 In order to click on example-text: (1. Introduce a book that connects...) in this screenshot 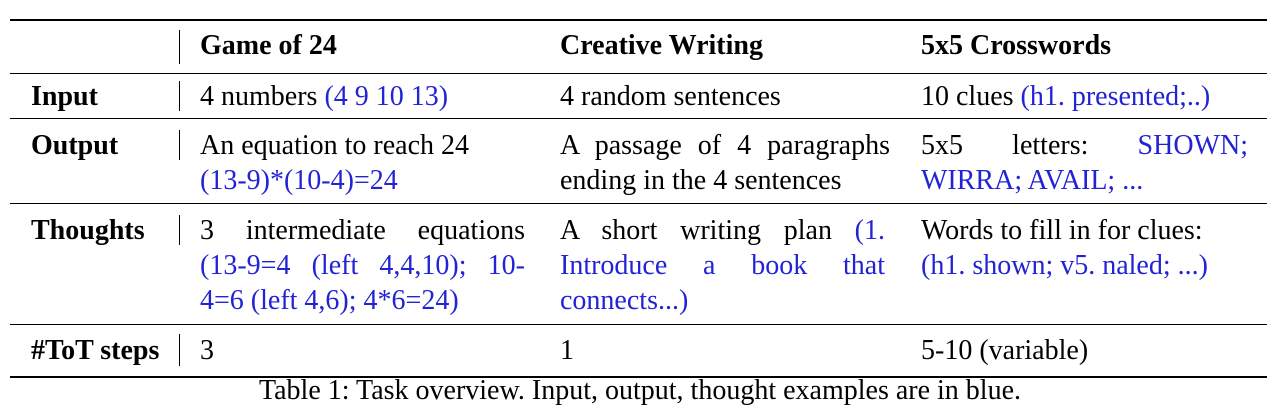, I will do `click(722, 265)`.